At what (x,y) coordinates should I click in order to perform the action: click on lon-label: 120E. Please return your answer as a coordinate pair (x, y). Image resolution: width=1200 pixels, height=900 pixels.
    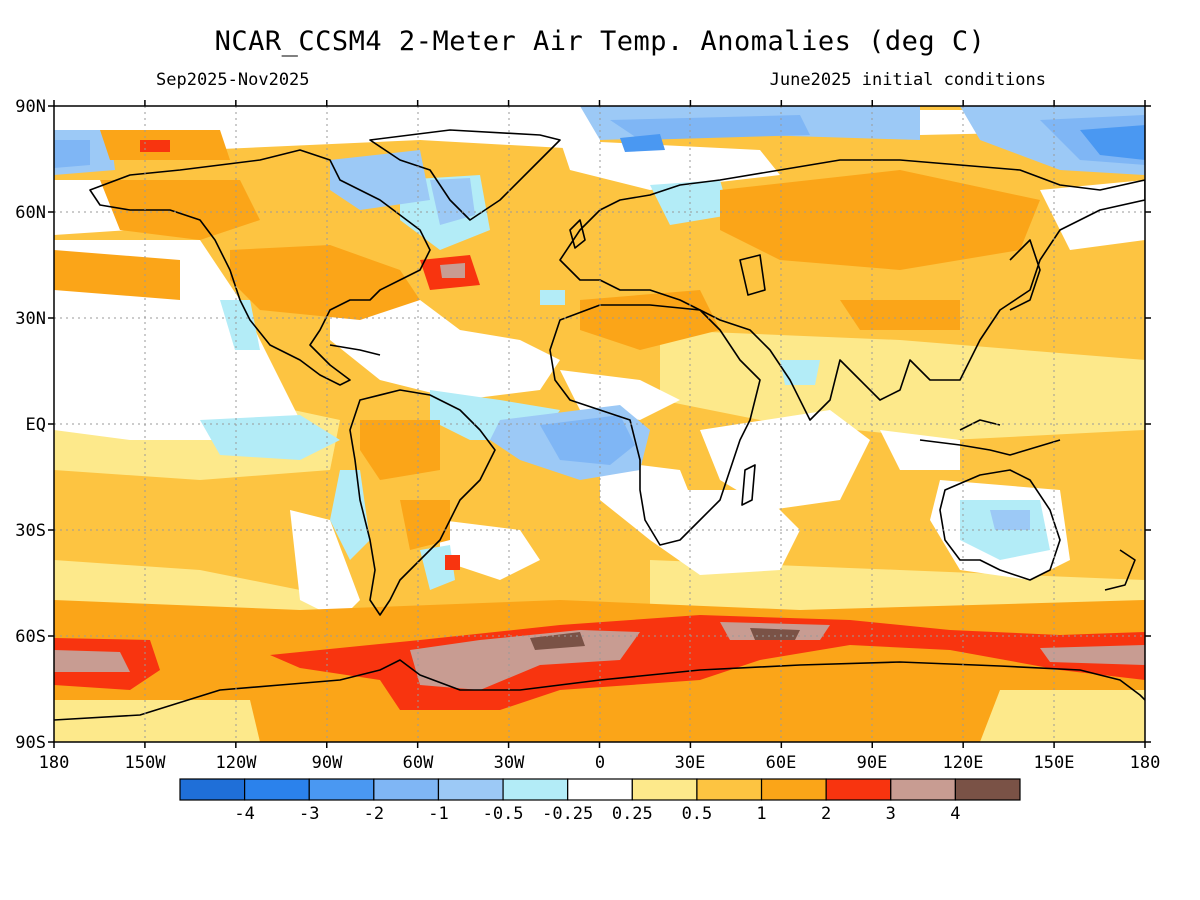
    Looking at the image, I should click on (963, 763).